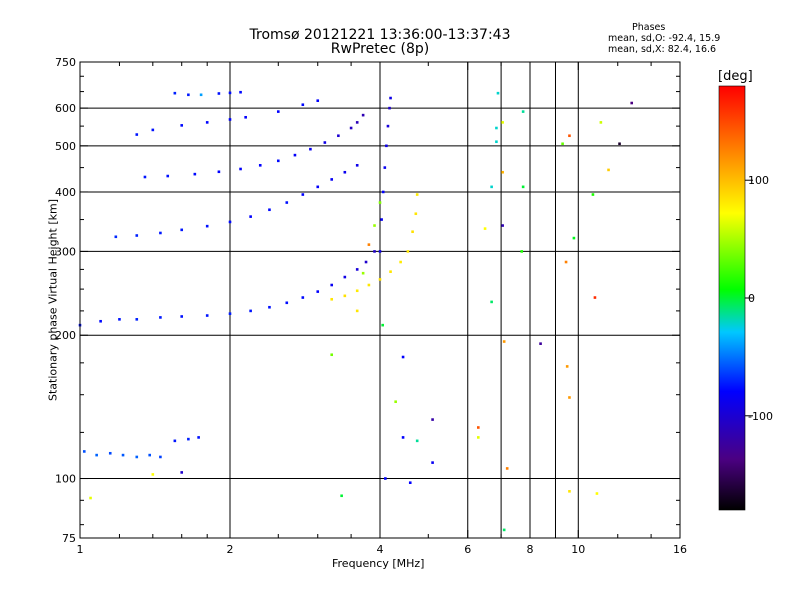  What do you see at coordinates (65, 335) in the screenshot?
I see `y-tick-label: 200` at bounding box center [65, 335].